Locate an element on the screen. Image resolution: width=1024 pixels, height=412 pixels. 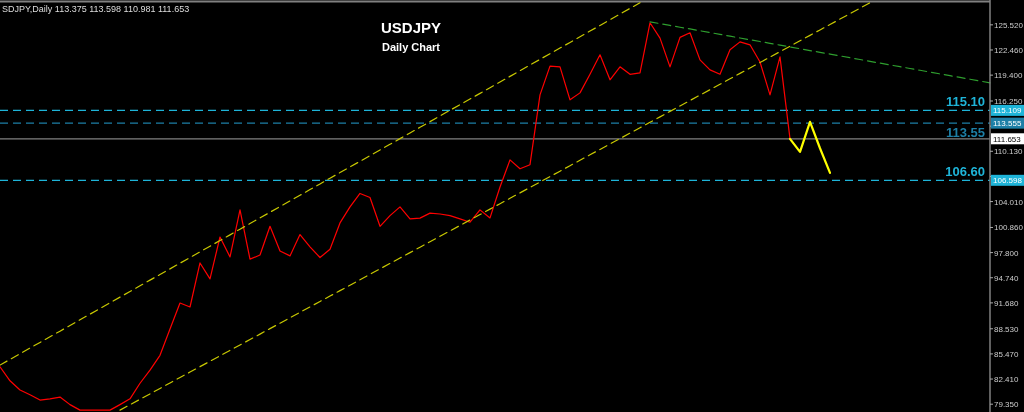
y-tick-label: 119.400 is located at coordinates (1008, 76).